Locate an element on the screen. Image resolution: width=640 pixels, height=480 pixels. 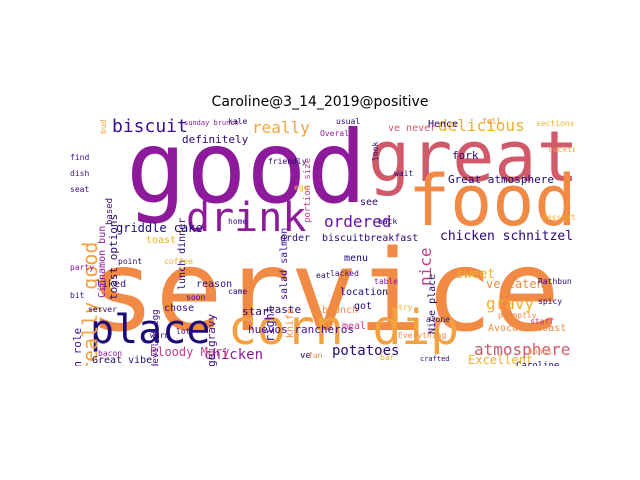
word-97: cocktail is located at coordinates (561, 149).